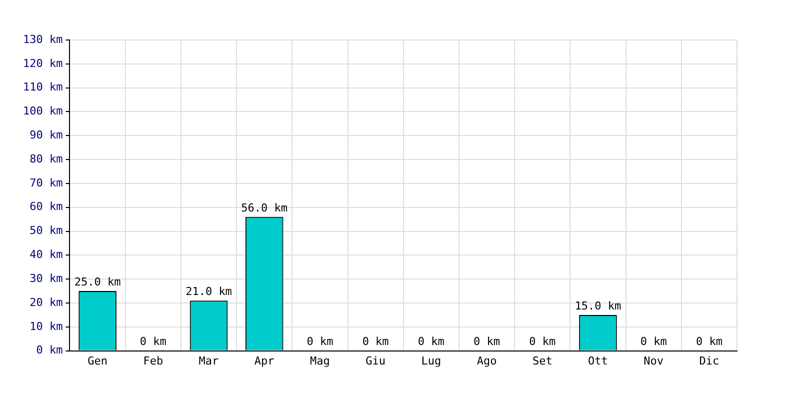 This screenshot has width=800, height=400. I want to click on y-tick-label: 130 km, so click(43, 39).